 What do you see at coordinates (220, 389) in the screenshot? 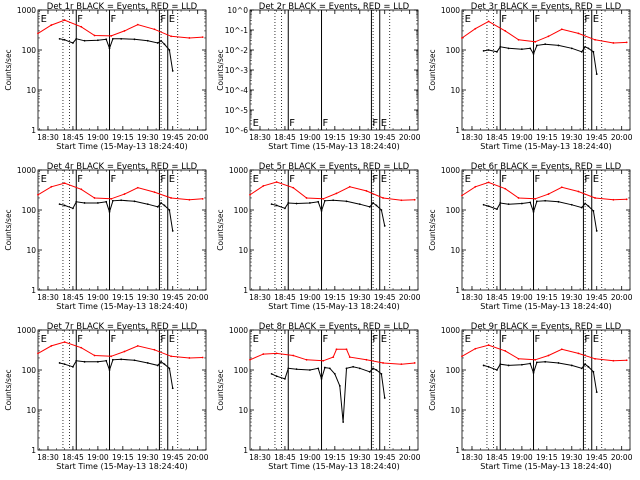
I see `y-axis-label: Counts/sec` at bounding box center [220, 389].